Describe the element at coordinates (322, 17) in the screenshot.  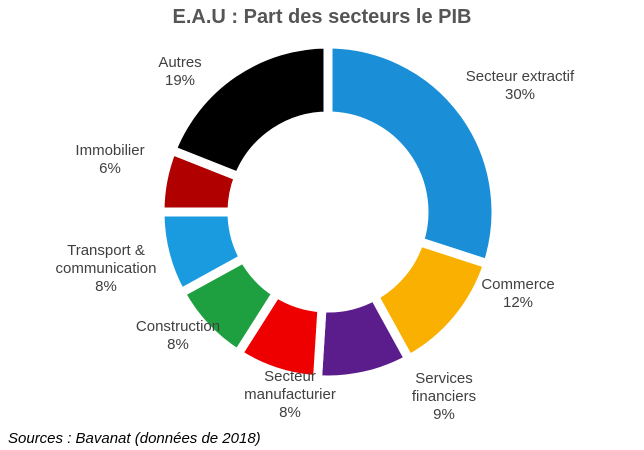
I see `chart-title: E.A.U : Part des secteurs le PIB` at that location.